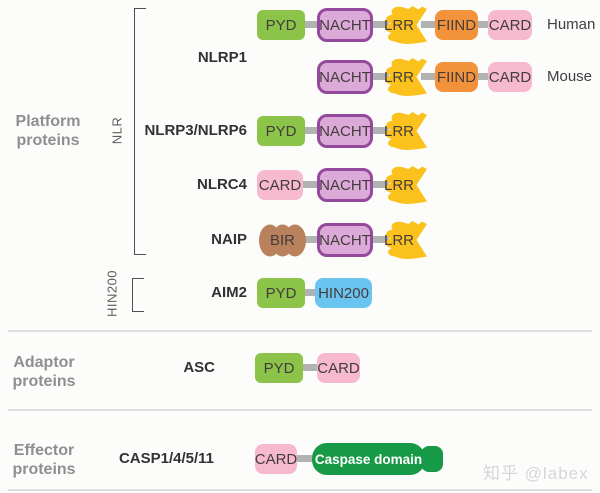  I want to click on section-label-effector: Effector proteins, so click(44, 460).